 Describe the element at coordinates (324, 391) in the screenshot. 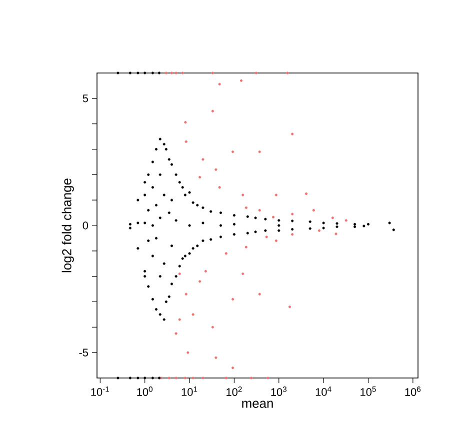

I see `x-tick-label: 10$^{4}$` at that location.